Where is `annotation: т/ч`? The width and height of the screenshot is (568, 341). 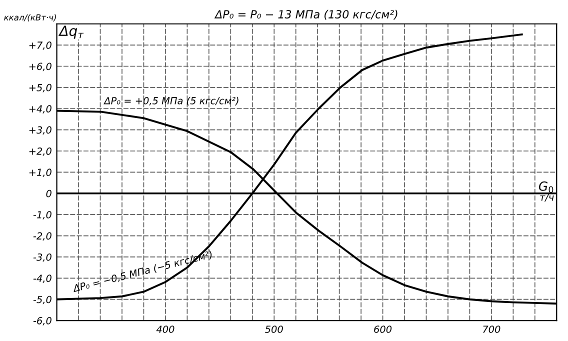 annotation: т/ч is located at coordinates (547, 198).